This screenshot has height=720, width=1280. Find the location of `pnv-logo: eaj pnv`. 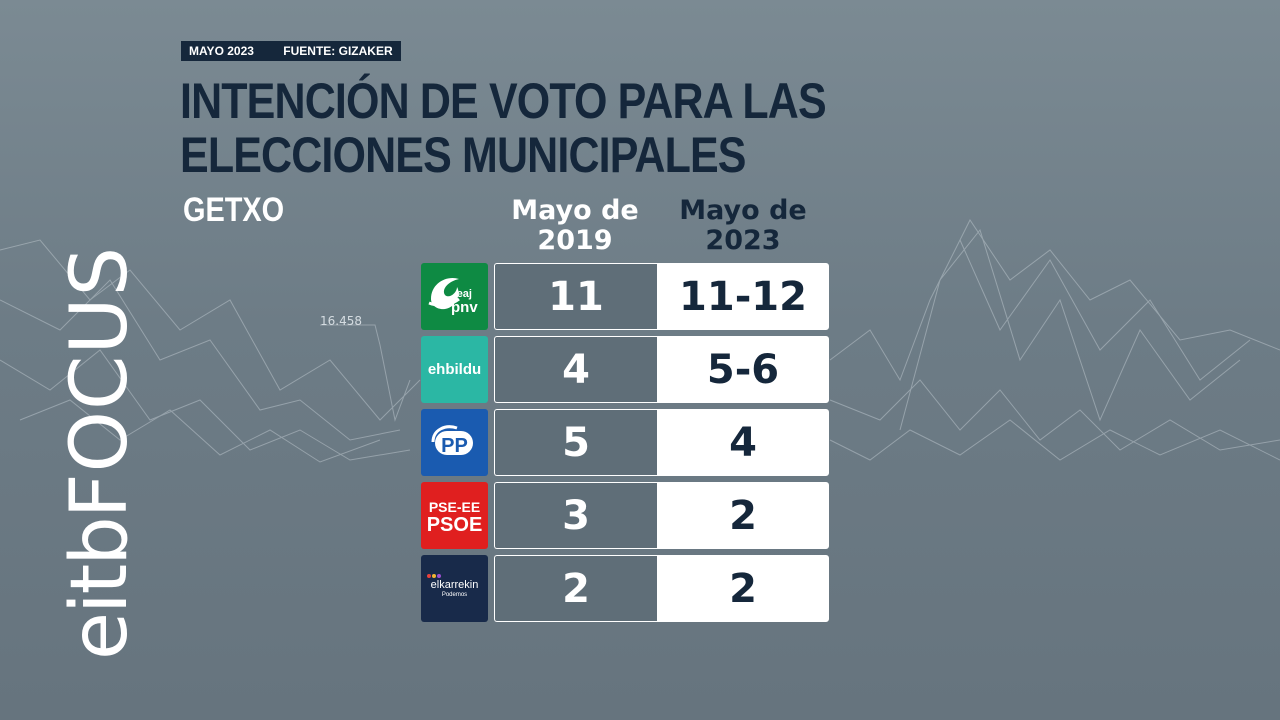

pnv-logo: eaj pnv is located at coordinates (454, 296).